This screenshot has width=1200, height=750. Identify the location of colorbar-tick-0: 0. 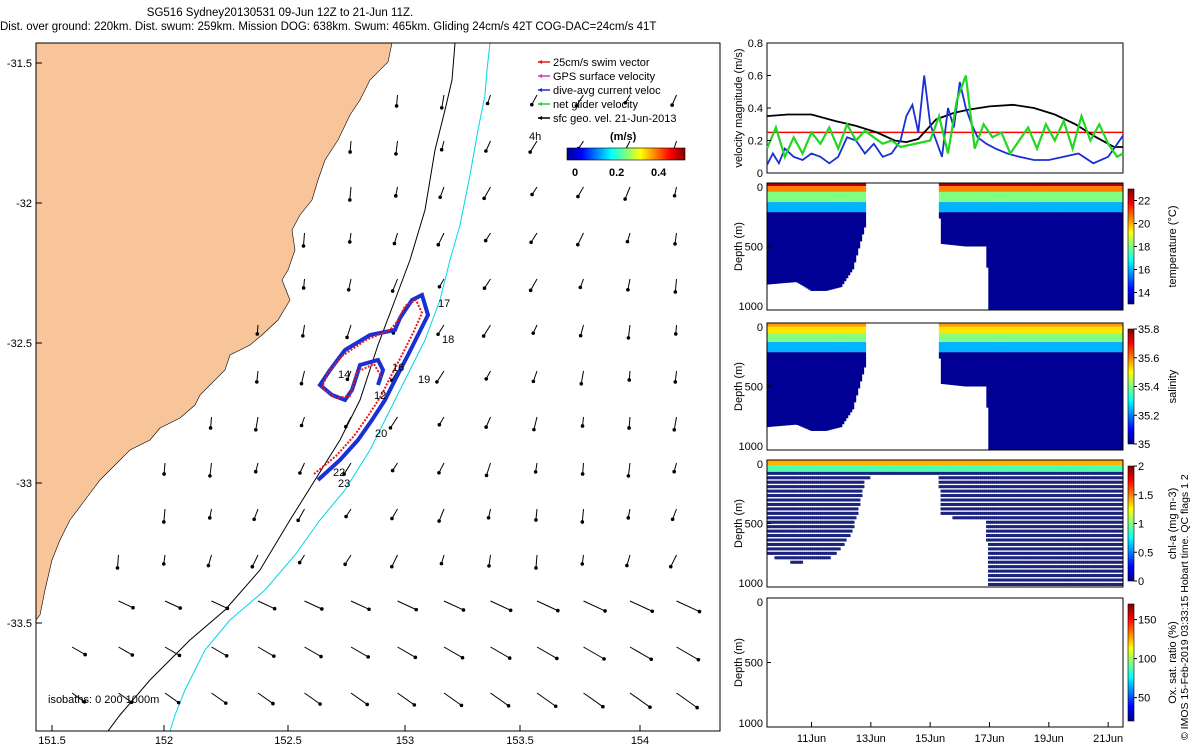
(575, 173).